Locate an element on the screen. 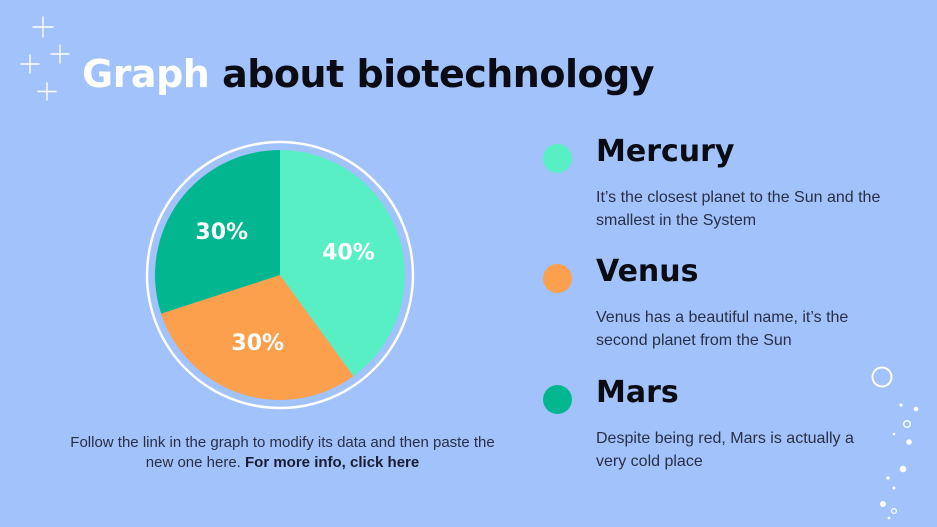 The height and width of the screenshot is (527, 937). legend-dot-mercury is located at coordinates (557, 158).